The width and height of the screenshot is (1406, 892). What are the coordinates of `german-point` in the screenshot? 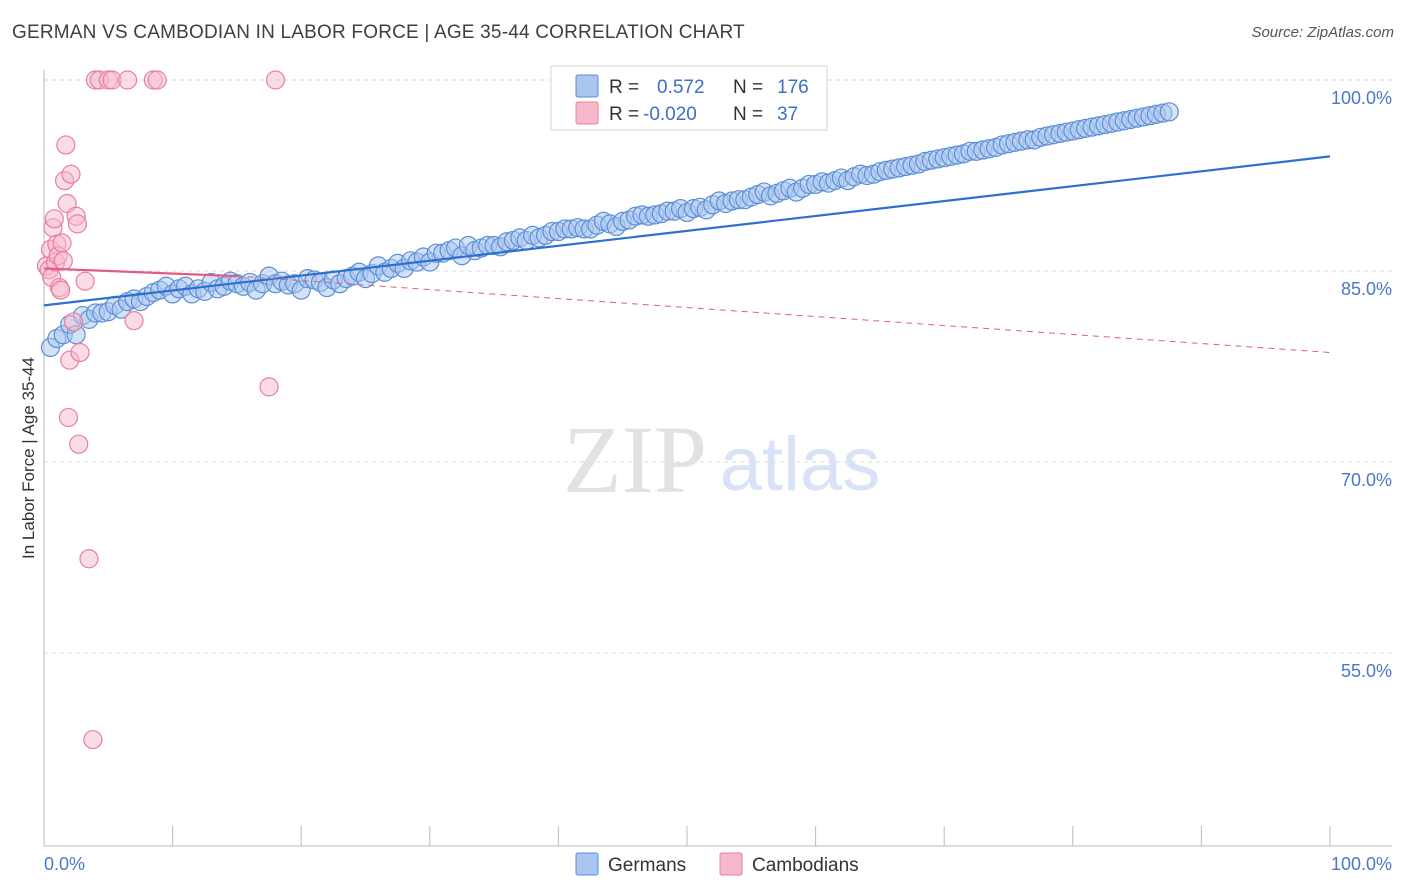 It's located at (1169, 112).